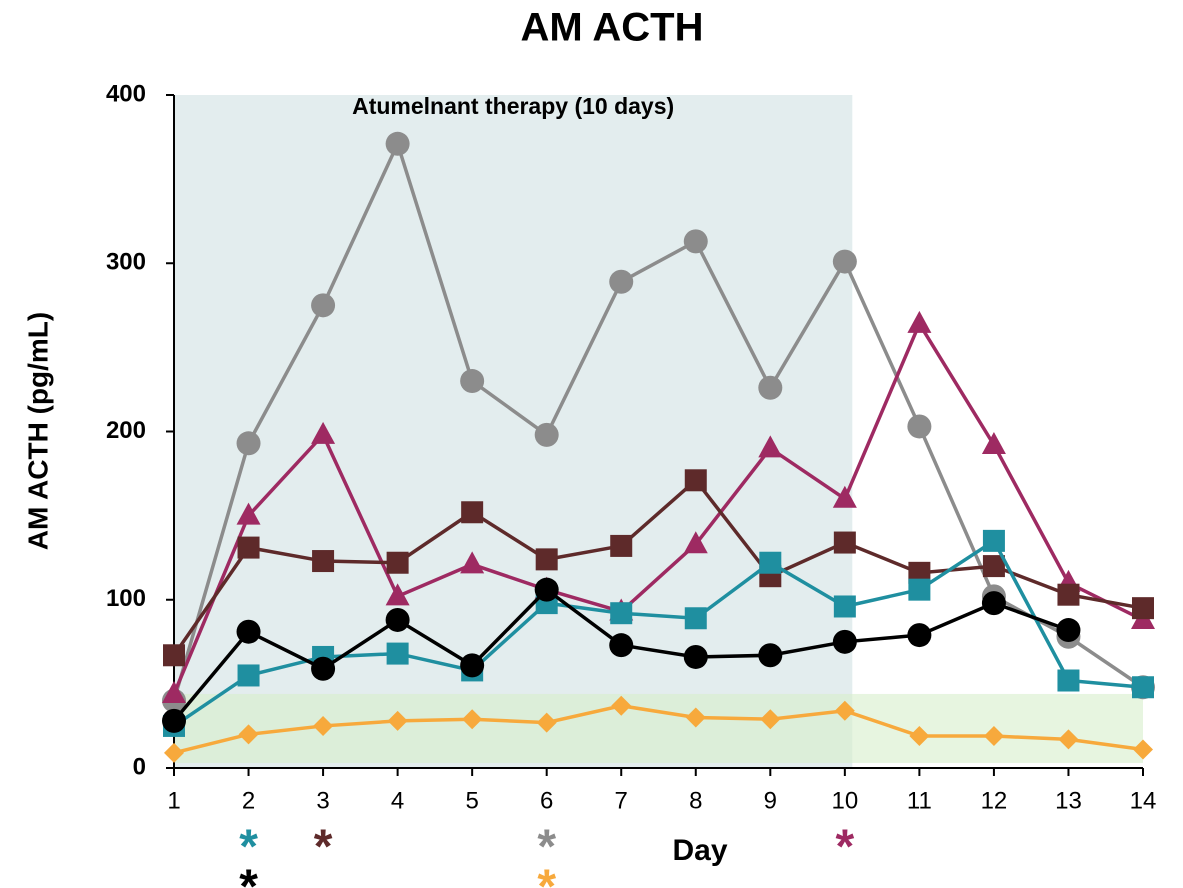 Image resolution: width=1183 pixels, height=888 pixels. What do you see at coordinates (126, 430) in the screenshot?
I see `y-tick-label: 200` at bounding box center [126, 430].